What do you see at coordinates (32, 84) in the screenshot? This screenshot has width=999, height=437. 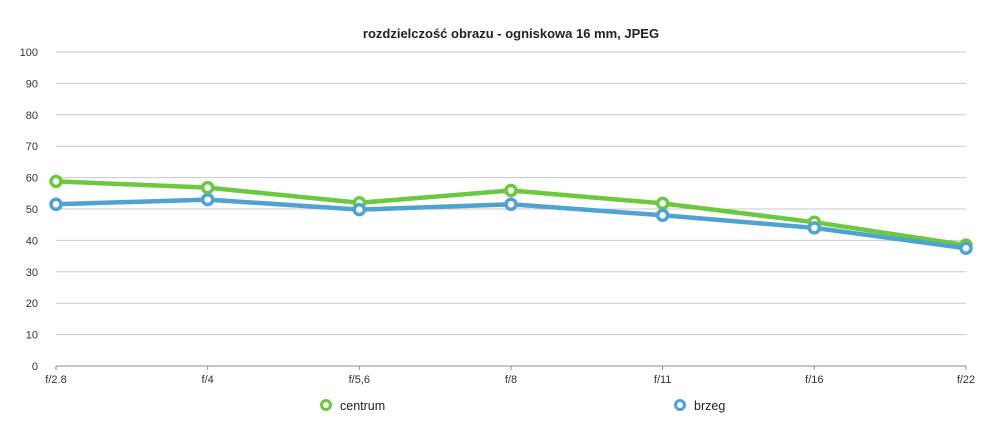 I see `y-tick-label: 90` at bounding box center [32, 84].